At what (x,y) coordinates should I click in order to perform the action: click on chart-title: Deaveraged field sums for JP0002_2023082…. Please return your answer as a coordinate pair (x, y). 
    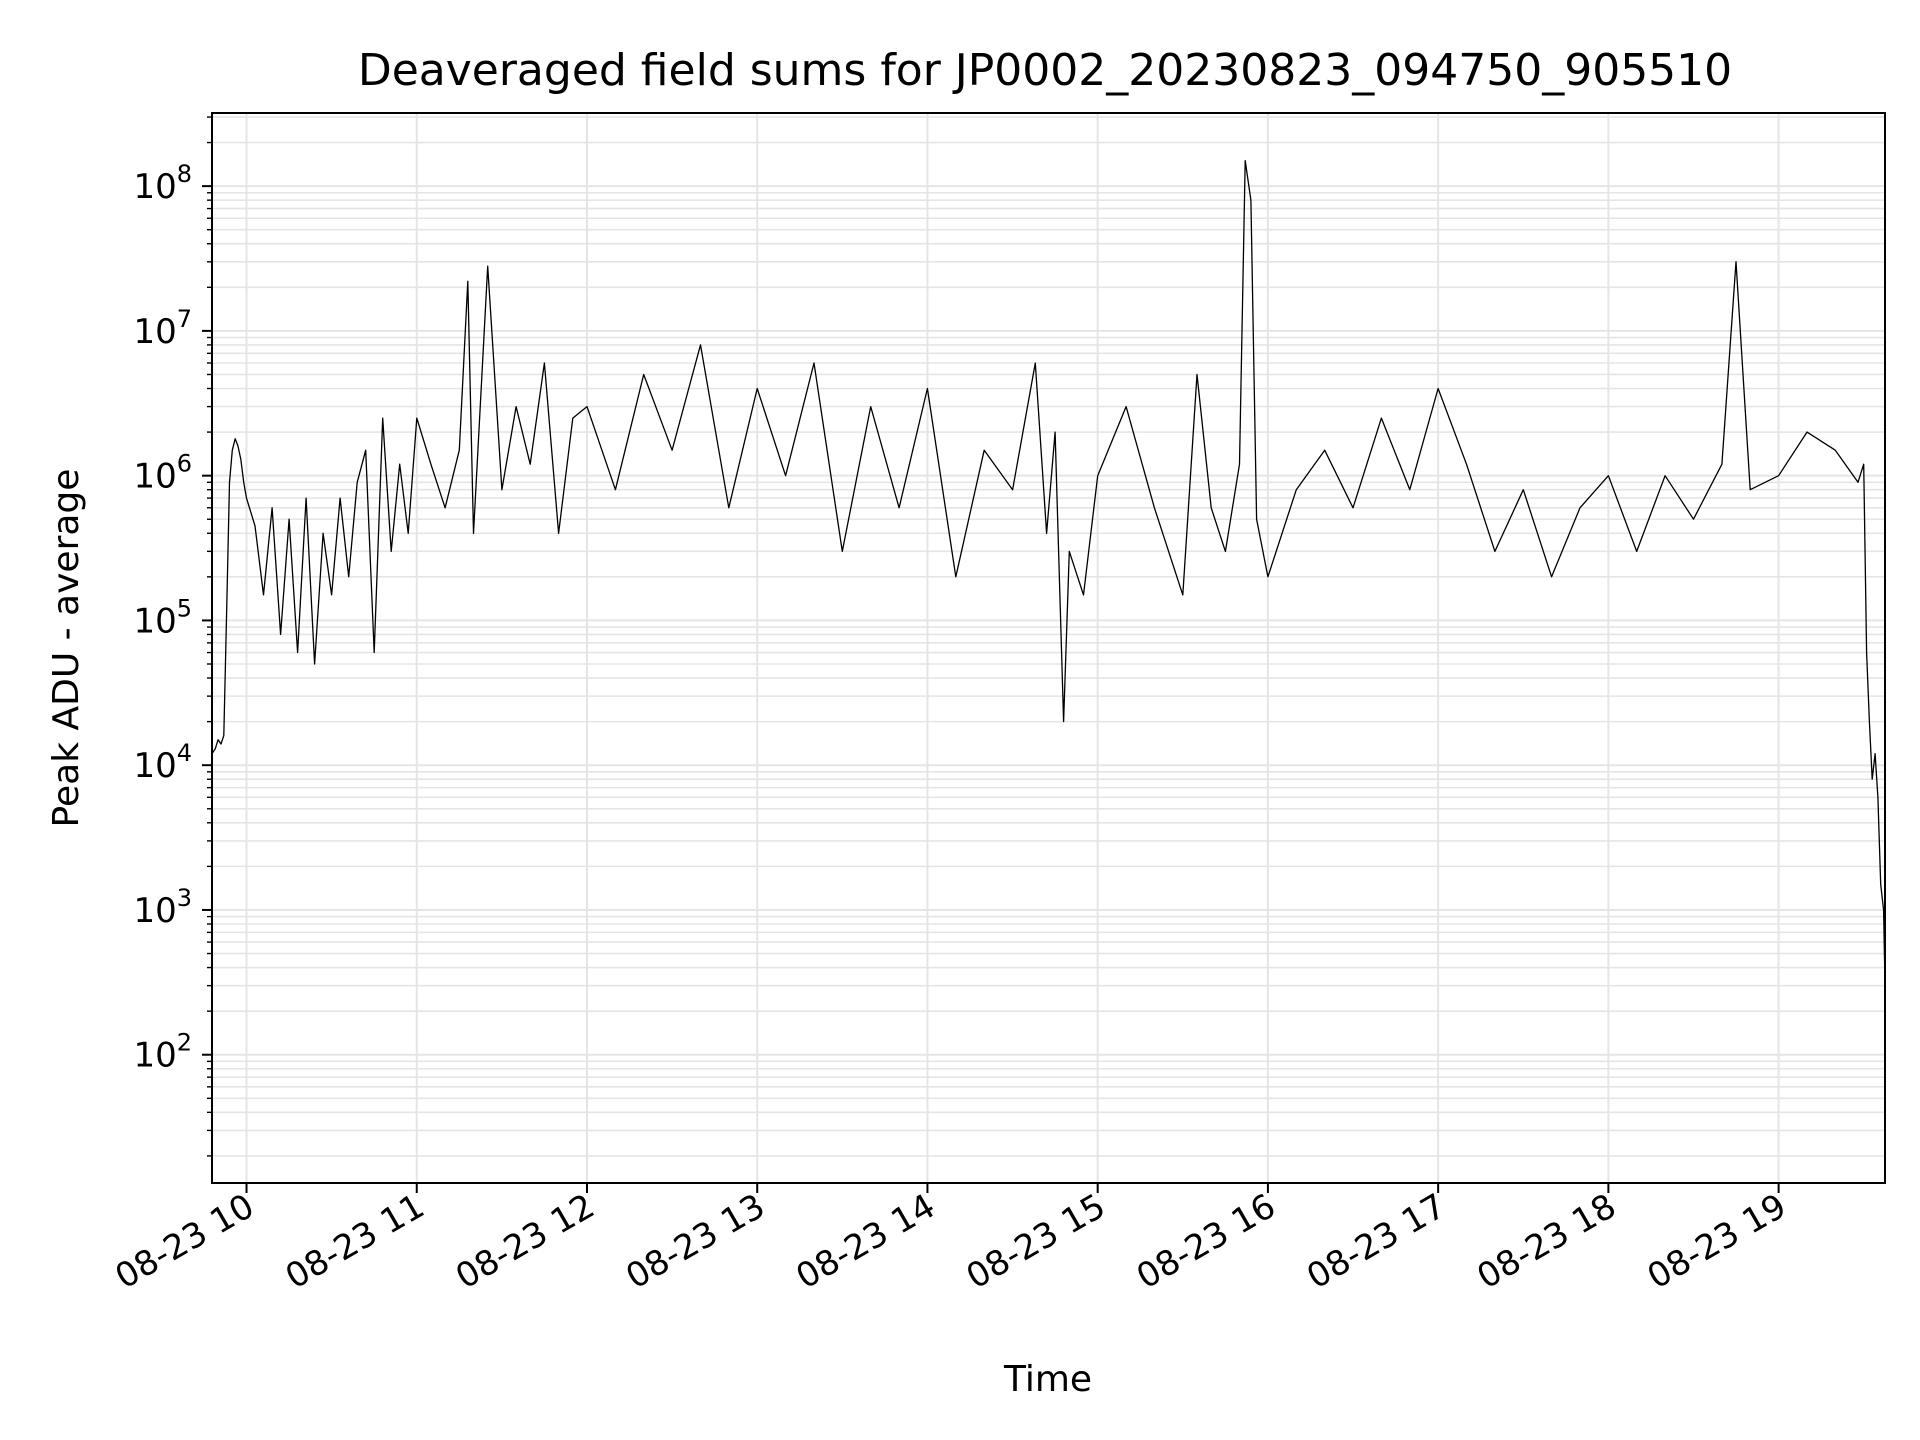
    Looking at the image, I should click on (1045, 70).